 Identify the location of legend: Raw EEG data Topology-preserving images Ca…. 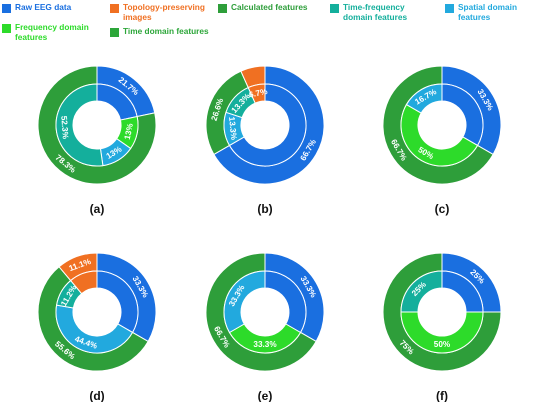
(266, 22).